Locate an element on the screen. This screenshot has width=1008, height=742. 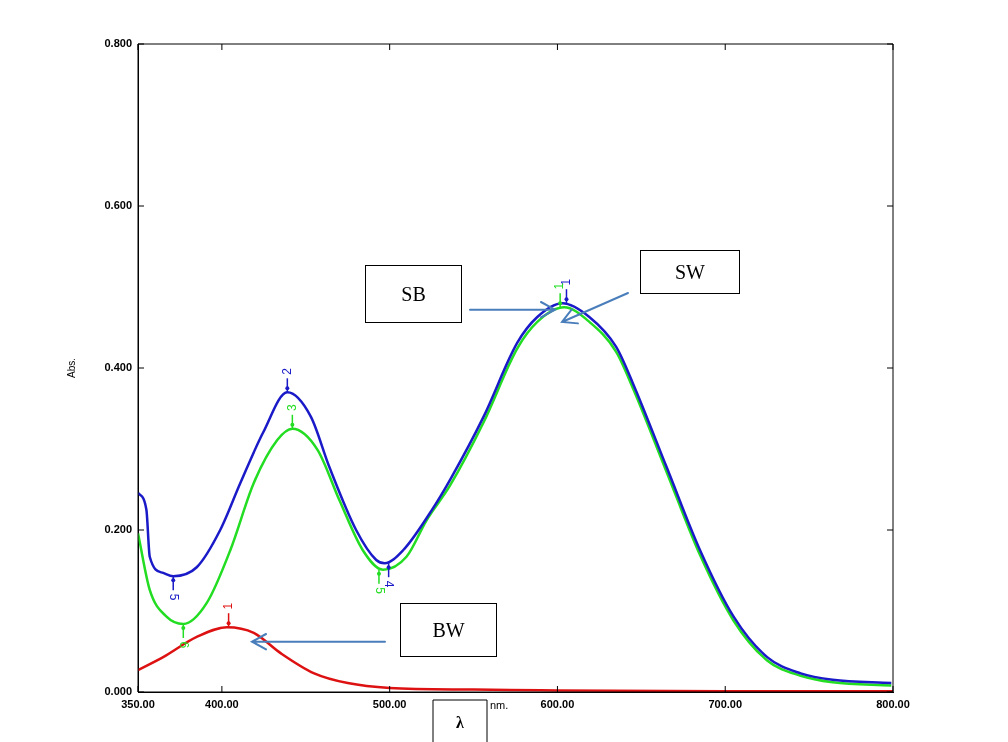
y-tick-label: 0.000 is located at coordinates (118, 691).